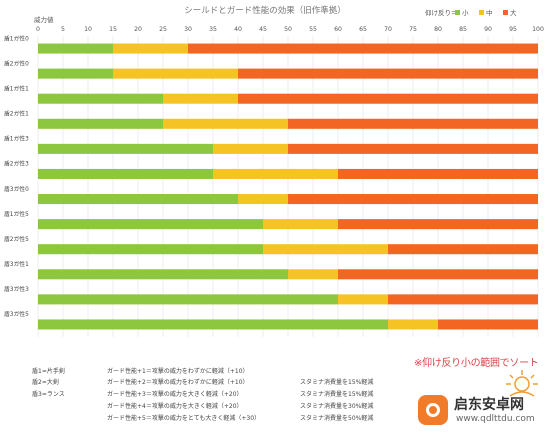 The width and height of the screenshot is (550, 436). What do you see at coordinates (337, 406) in the screenshot?
I see `note-cell-c3: スタミナ消費量を30%軽減` at bounding box center [337, 406].